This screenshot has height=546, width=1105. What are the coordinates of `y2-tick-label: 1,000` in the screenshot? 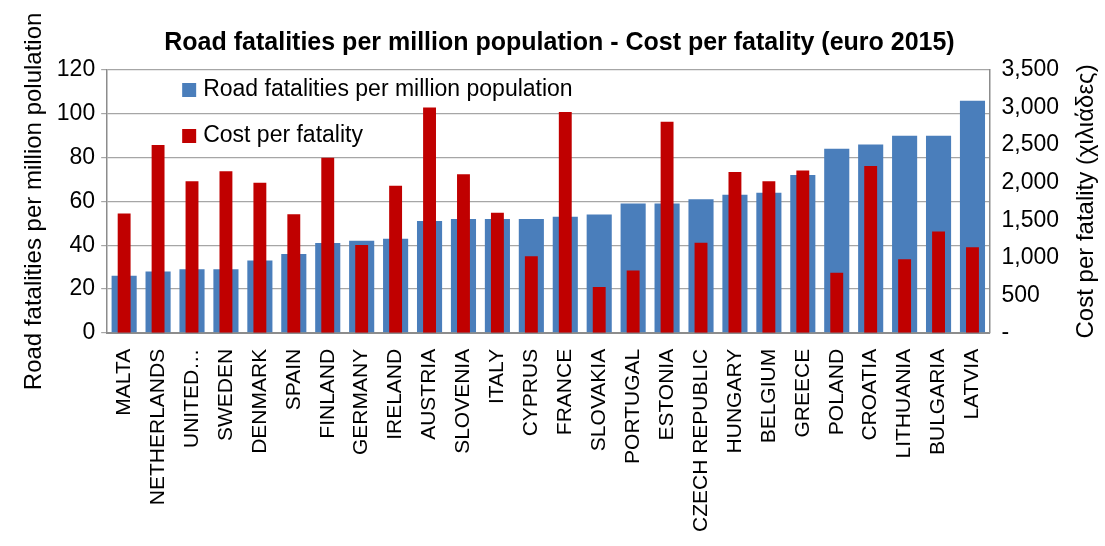 It's located at (1030, 256).